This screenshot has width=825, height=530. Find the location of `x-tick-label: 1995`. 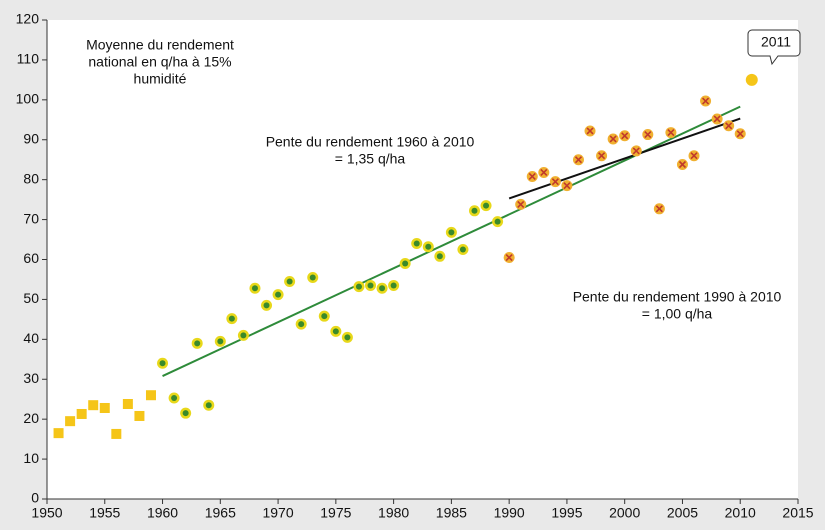

x-tick-label: 1995 is located at coordinates (566, 513).